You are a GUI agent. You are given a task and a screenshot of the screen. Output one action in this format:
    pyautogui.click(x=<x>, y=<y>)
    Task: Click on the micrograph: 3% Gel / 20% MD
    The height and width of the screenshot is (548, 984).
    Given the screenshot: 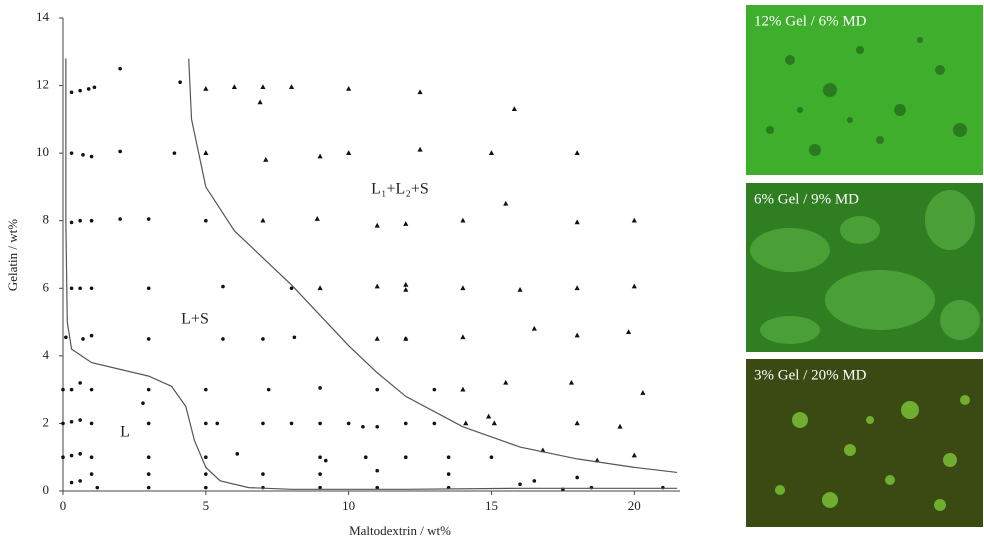 What is the action you would take?
    pyautogui.click(x=864, y=443)
    